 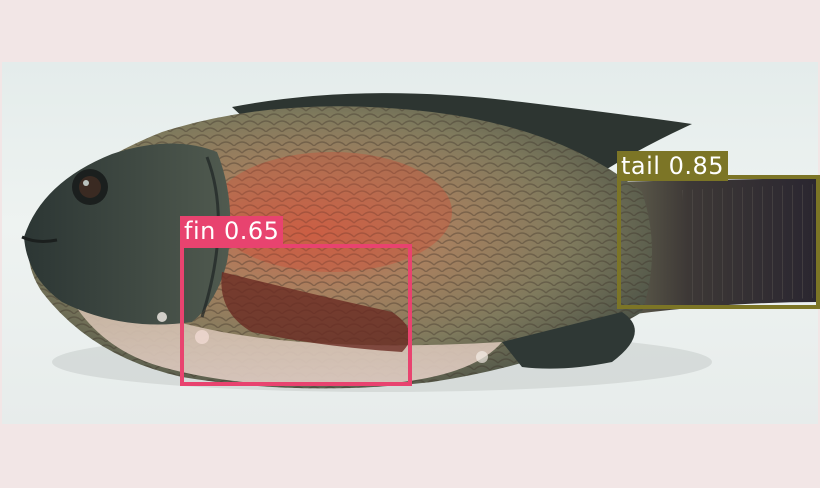 What do you see at coordinates (232, 231) in the screenshot?
I see `fin-detection-label: fin 0.65` at bounding box center [232, 231].